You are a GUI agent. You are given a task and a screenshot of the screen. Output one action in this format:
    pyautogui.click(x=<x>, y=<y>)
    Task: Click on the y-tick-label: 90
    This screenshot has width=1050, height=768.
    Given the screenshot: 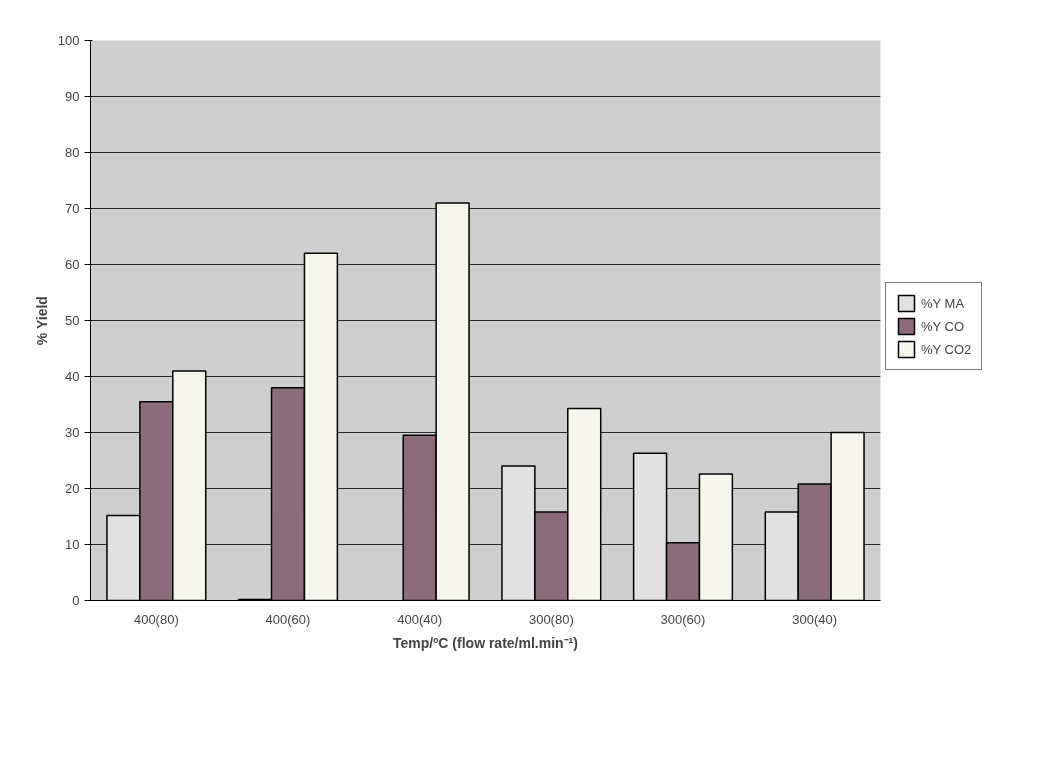 What is the action you would take?
    pyautogui.click(x=72, y=96)
    